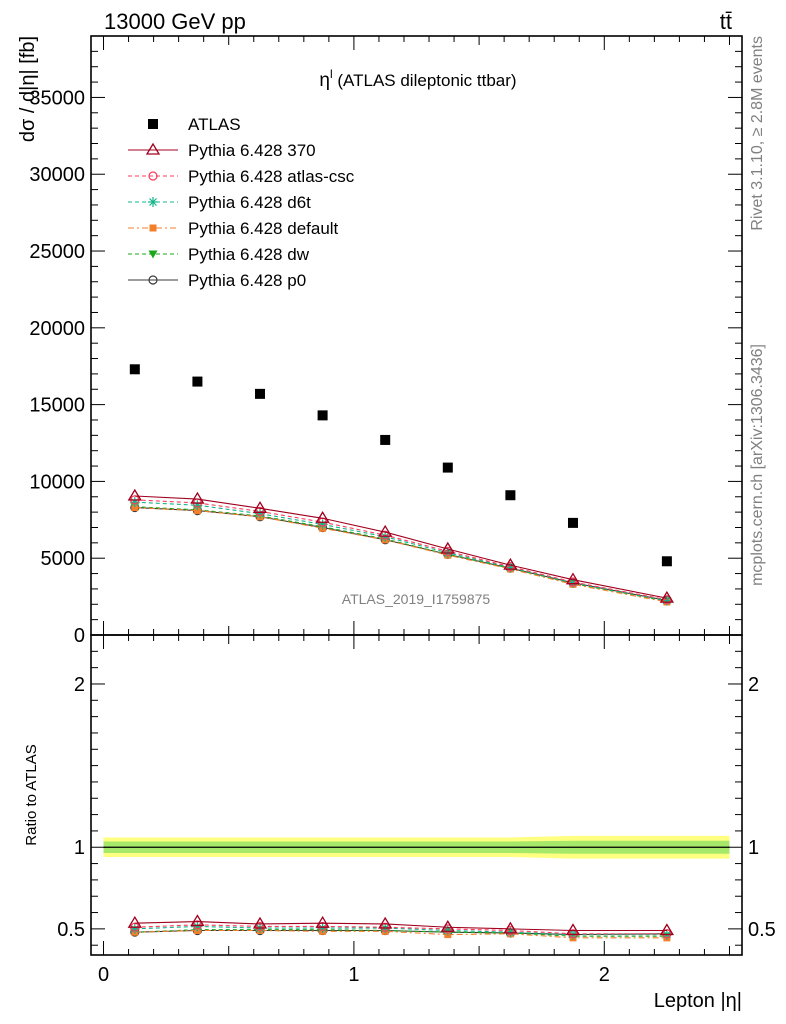 The height and width of the screenshot is (1024, 786). Describe the element at coordinates (57, 482) in the screenshot. I see `y-tick-label: 10000` at that location.